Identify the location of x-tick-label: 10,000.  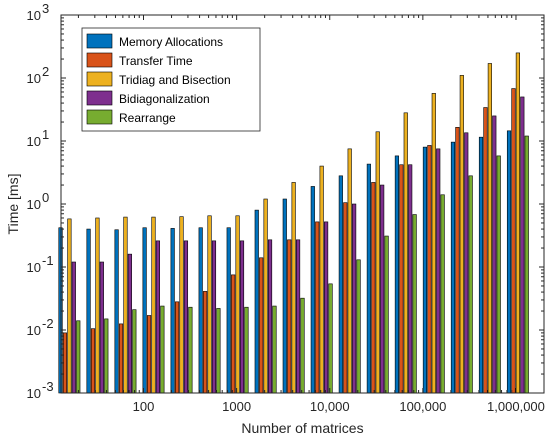
(330, 406).